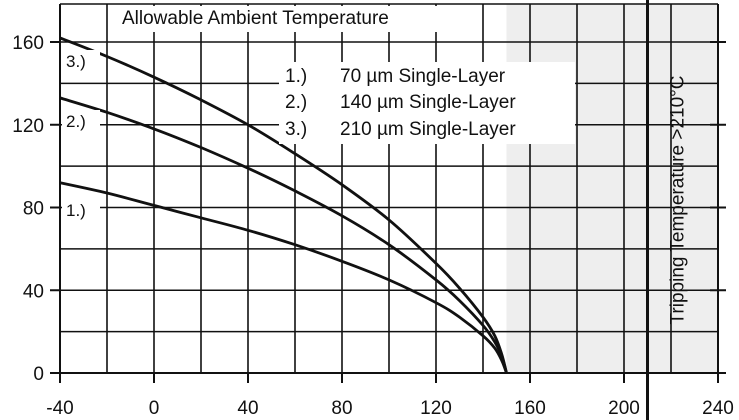  Describe the element at coordinates (76, 61) in the screenshot. I see `curve-label-3: 3.)` at that location.